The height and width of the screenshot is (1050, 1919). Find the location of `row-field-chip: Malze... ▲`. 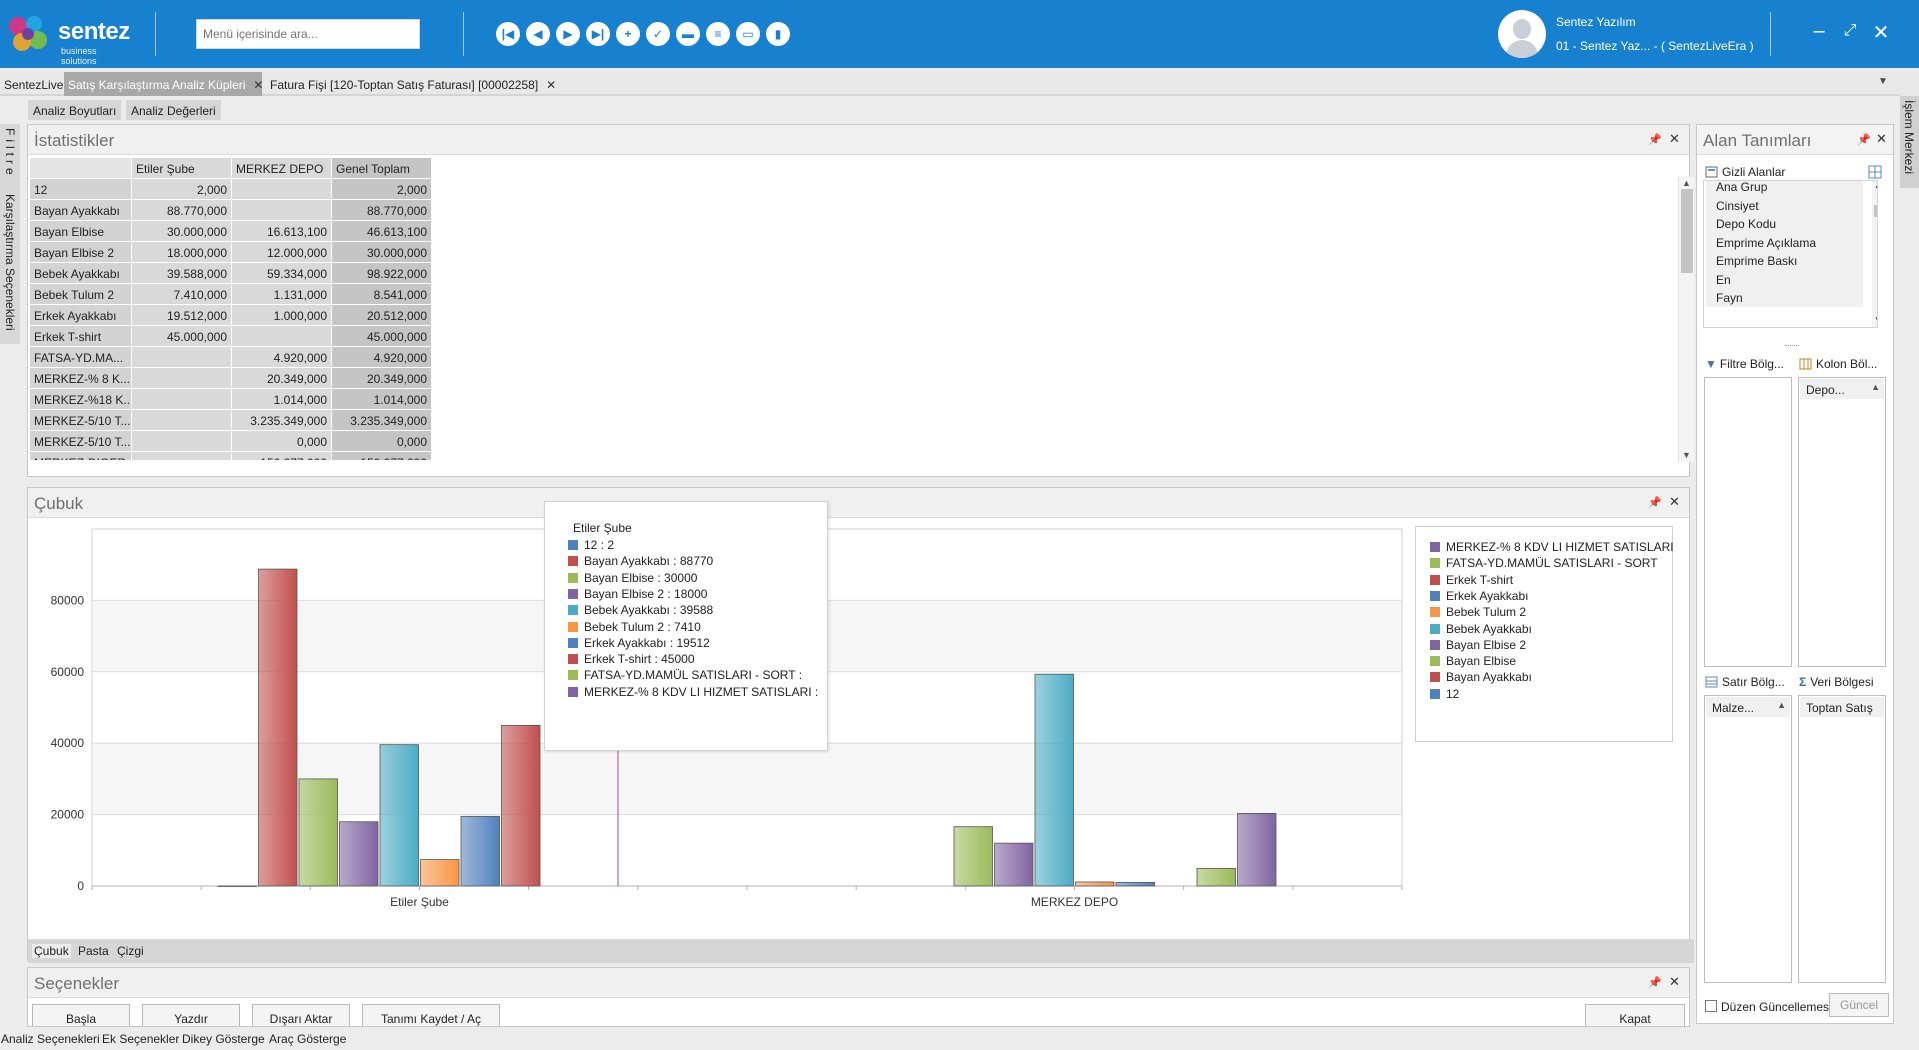

row-field-chip: Malze... ▲ is located at coordinates (1748, 707).